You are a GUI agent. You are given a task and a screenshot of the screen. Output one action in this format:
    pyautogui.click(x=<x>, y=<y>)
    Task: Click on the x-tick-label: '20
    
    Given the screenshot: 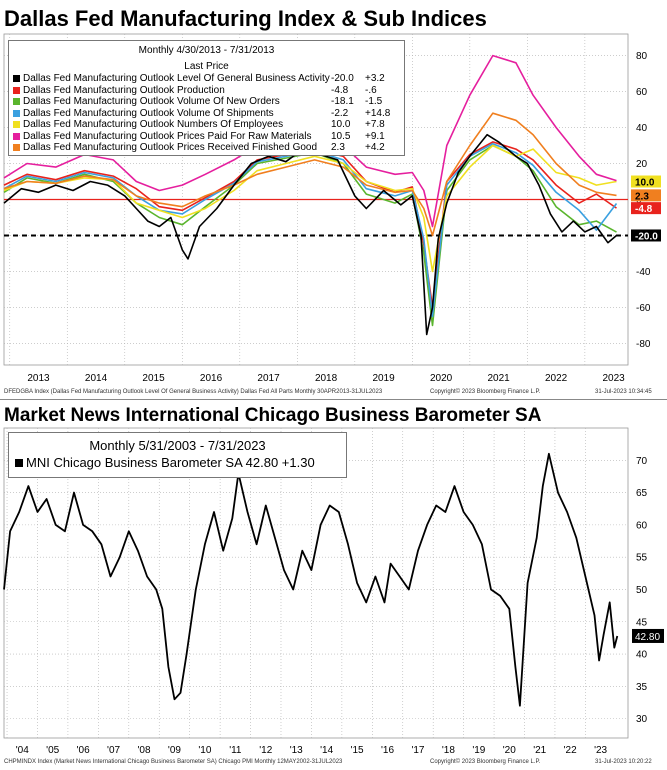 What is the action you would take?
    pyautogui.click(x=509, y=750)
    